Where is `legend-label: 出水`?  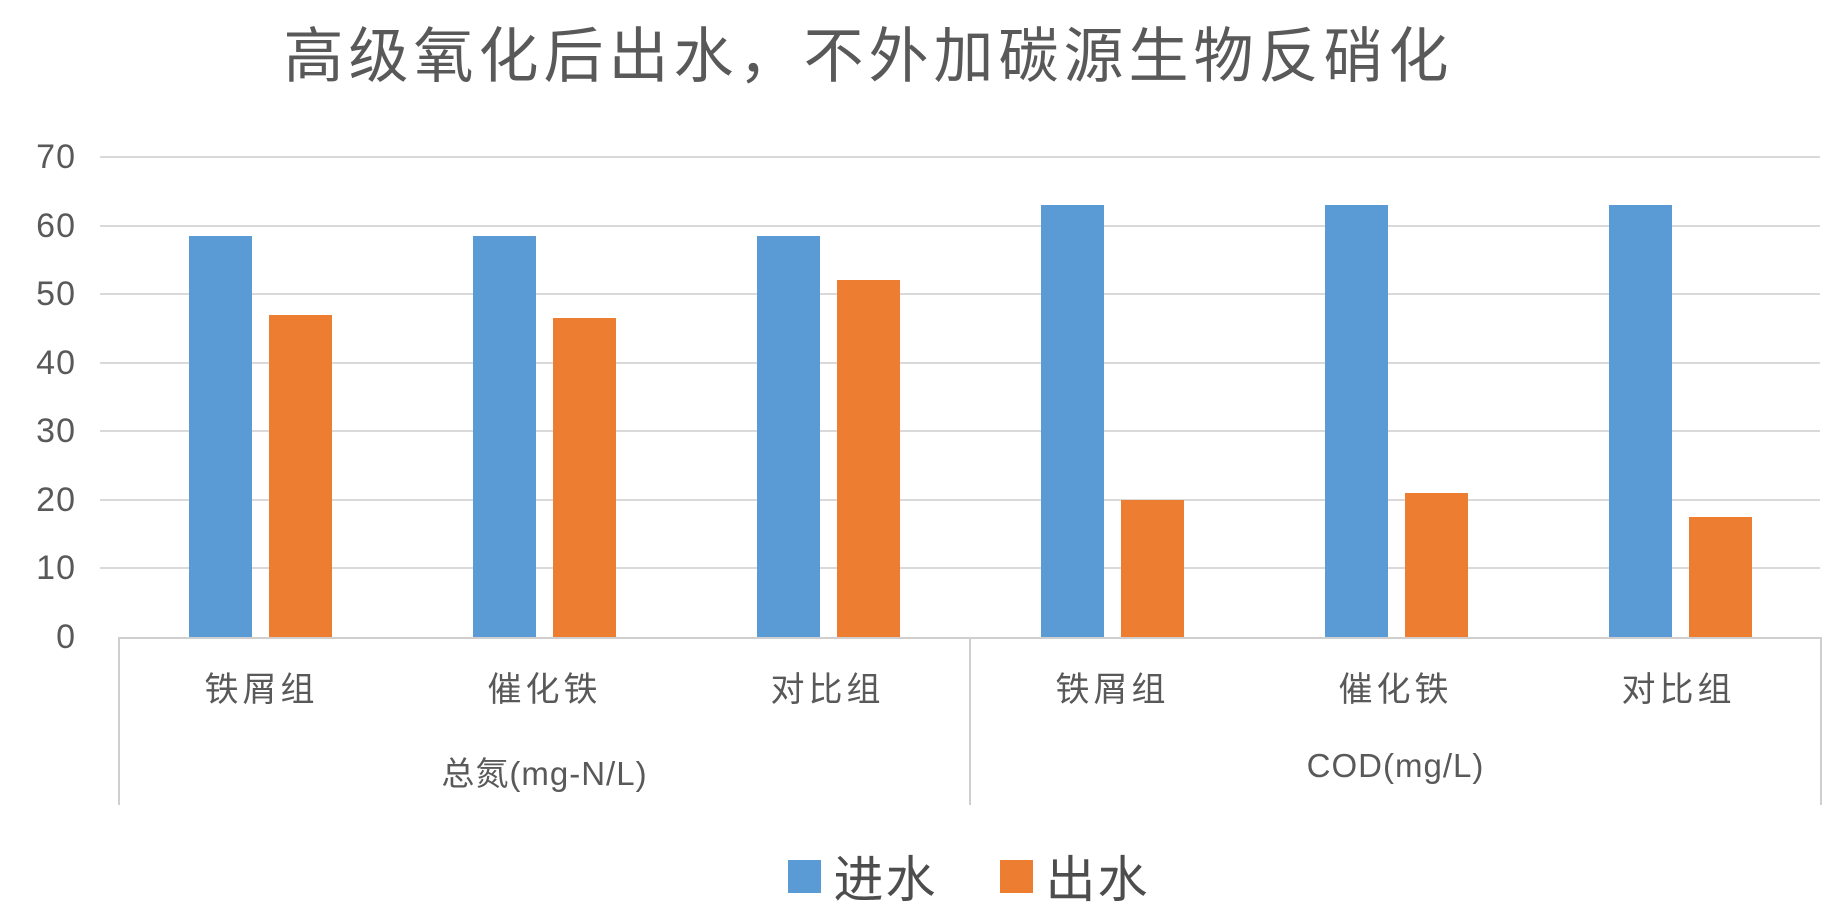
legend-label: 出水 is located at coordinates (1097, 880).